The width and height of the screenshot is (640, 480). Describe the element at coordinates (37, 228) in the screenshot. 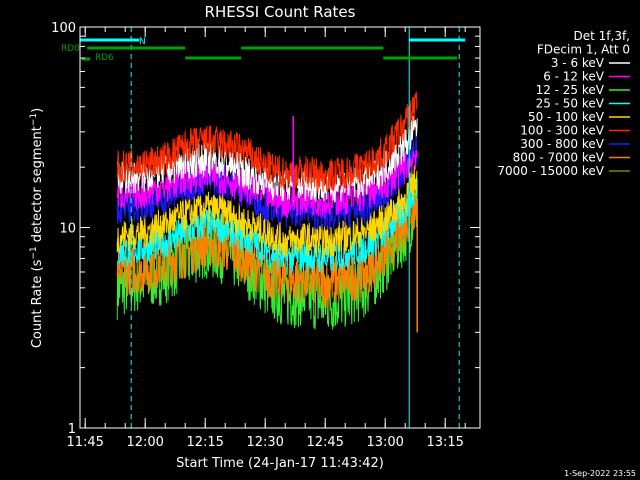

I see `y-axis-label: Count Rate (s−1 detector segment−1)` at that location.